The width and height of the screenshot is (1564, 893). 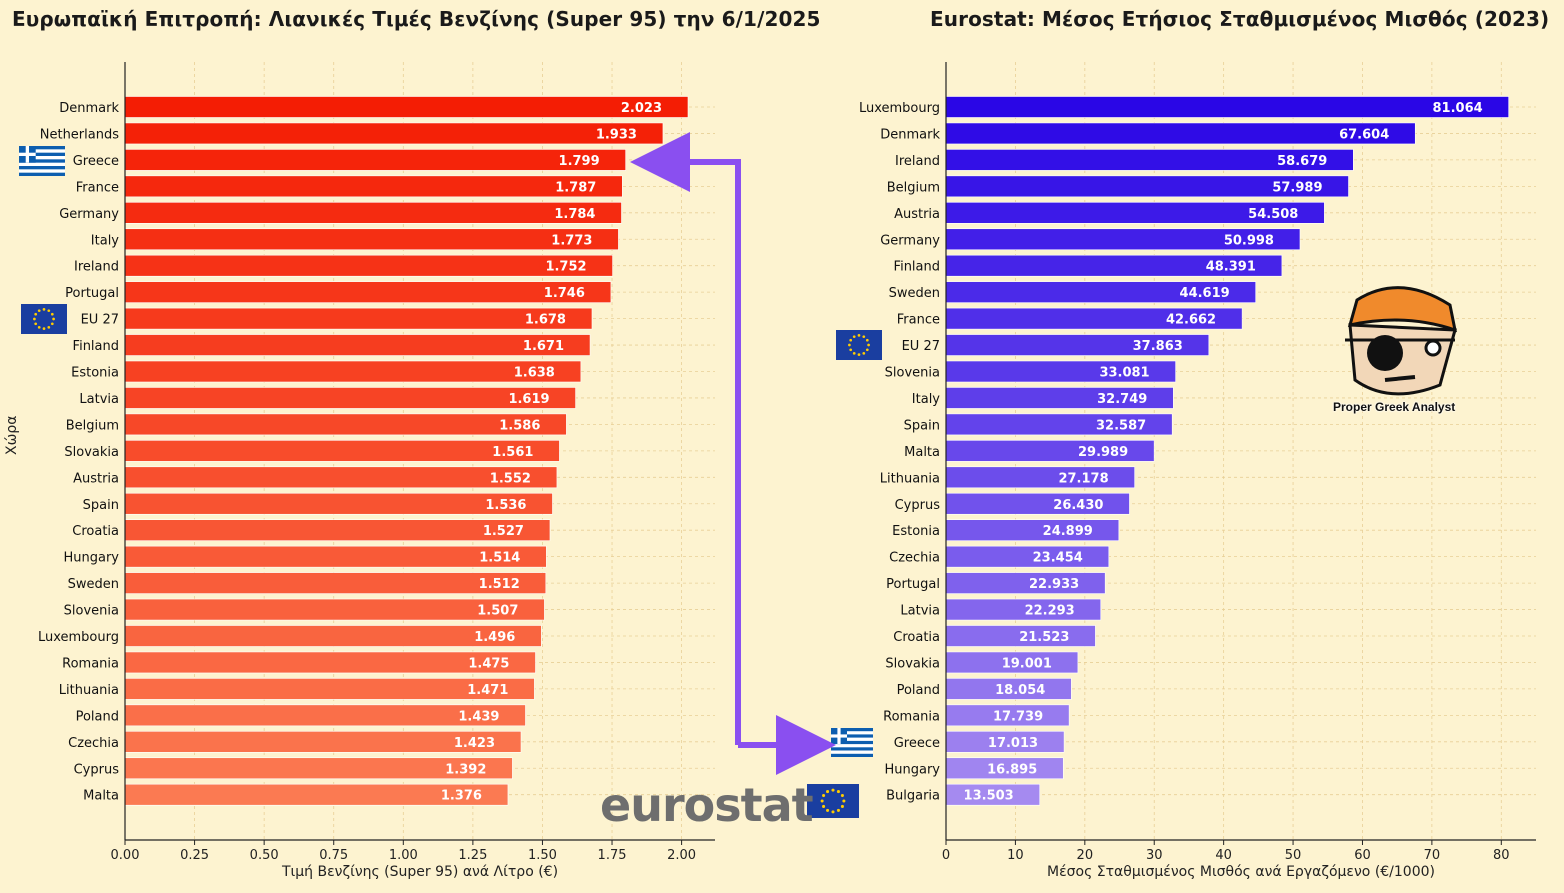 What do you see at coordinates (95, 373) in the screenshot?
I see `left-category-label: Estonia` at bounding box center [95, 373].